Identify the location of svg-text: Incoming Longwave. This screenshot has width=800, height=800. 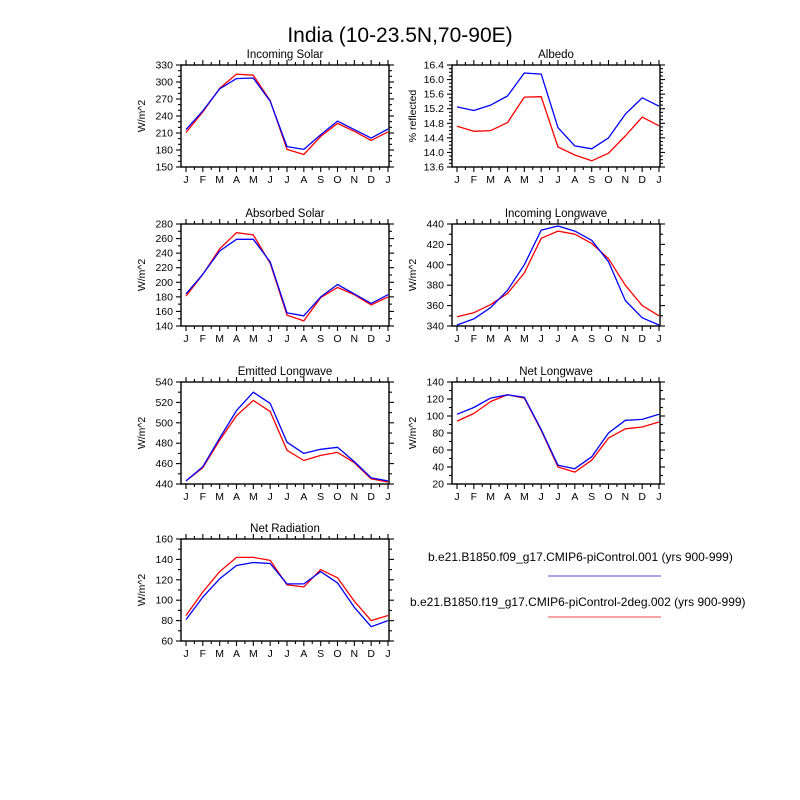
(556, 214).